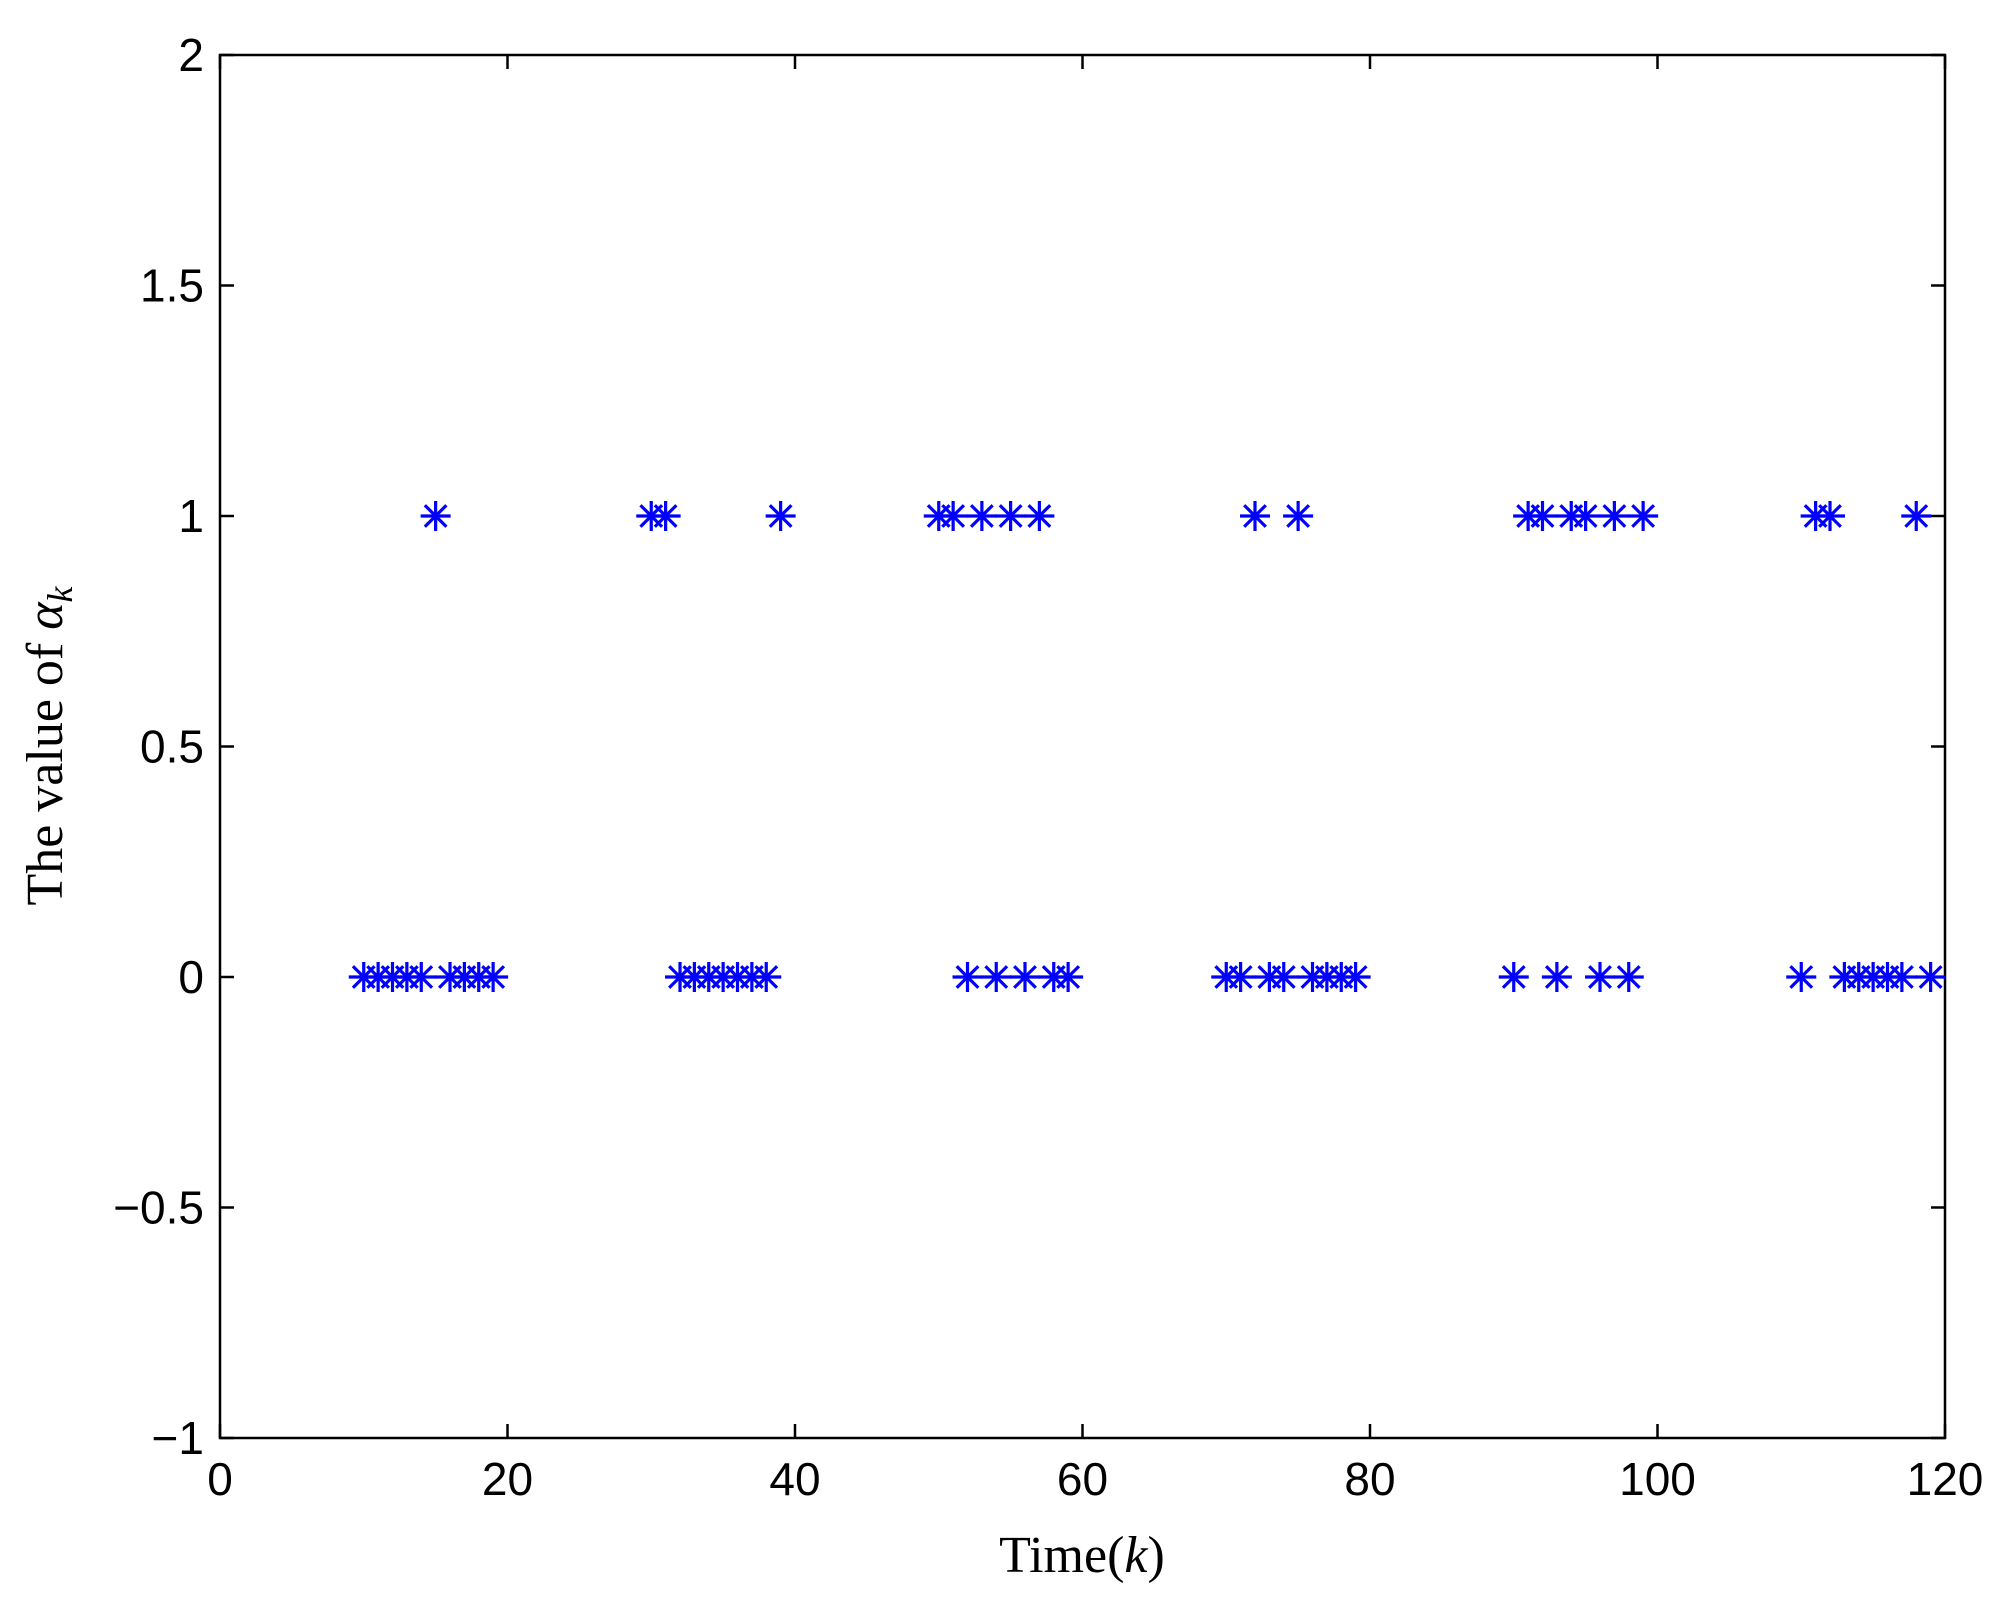  Describe the element at coordinates (1369, 1479) in the screenshot. I see `x-tick-label: 80` at that location.